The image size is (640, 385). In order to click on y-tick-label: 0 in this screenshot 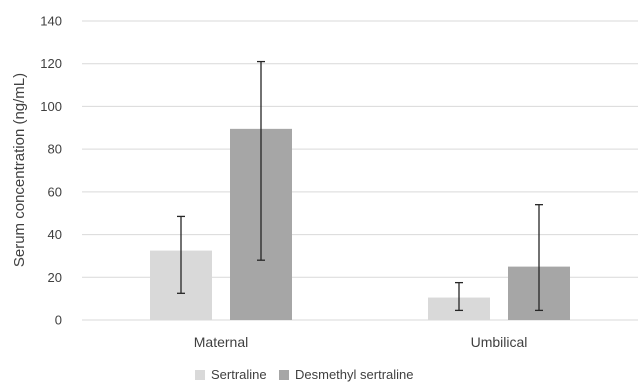, I will do `click(58, 320)`.